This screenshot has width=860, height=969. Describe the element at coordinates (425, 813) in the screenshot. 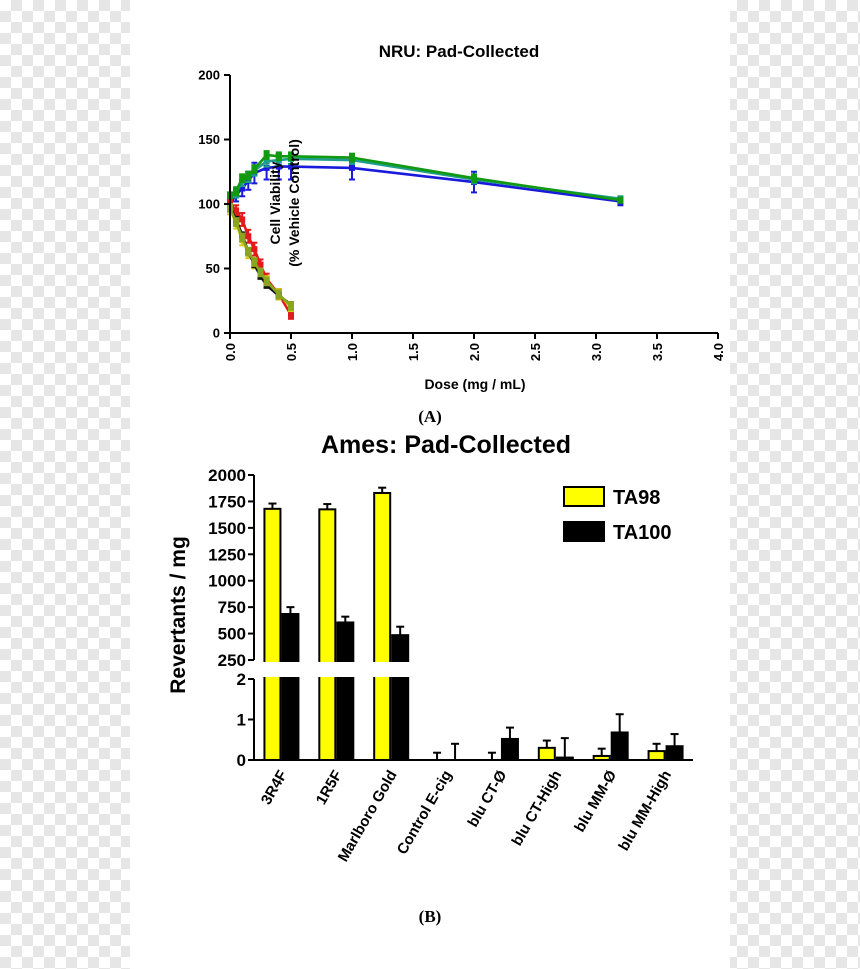

I see `ames-x-tick-label: Control E-cig` at that location.